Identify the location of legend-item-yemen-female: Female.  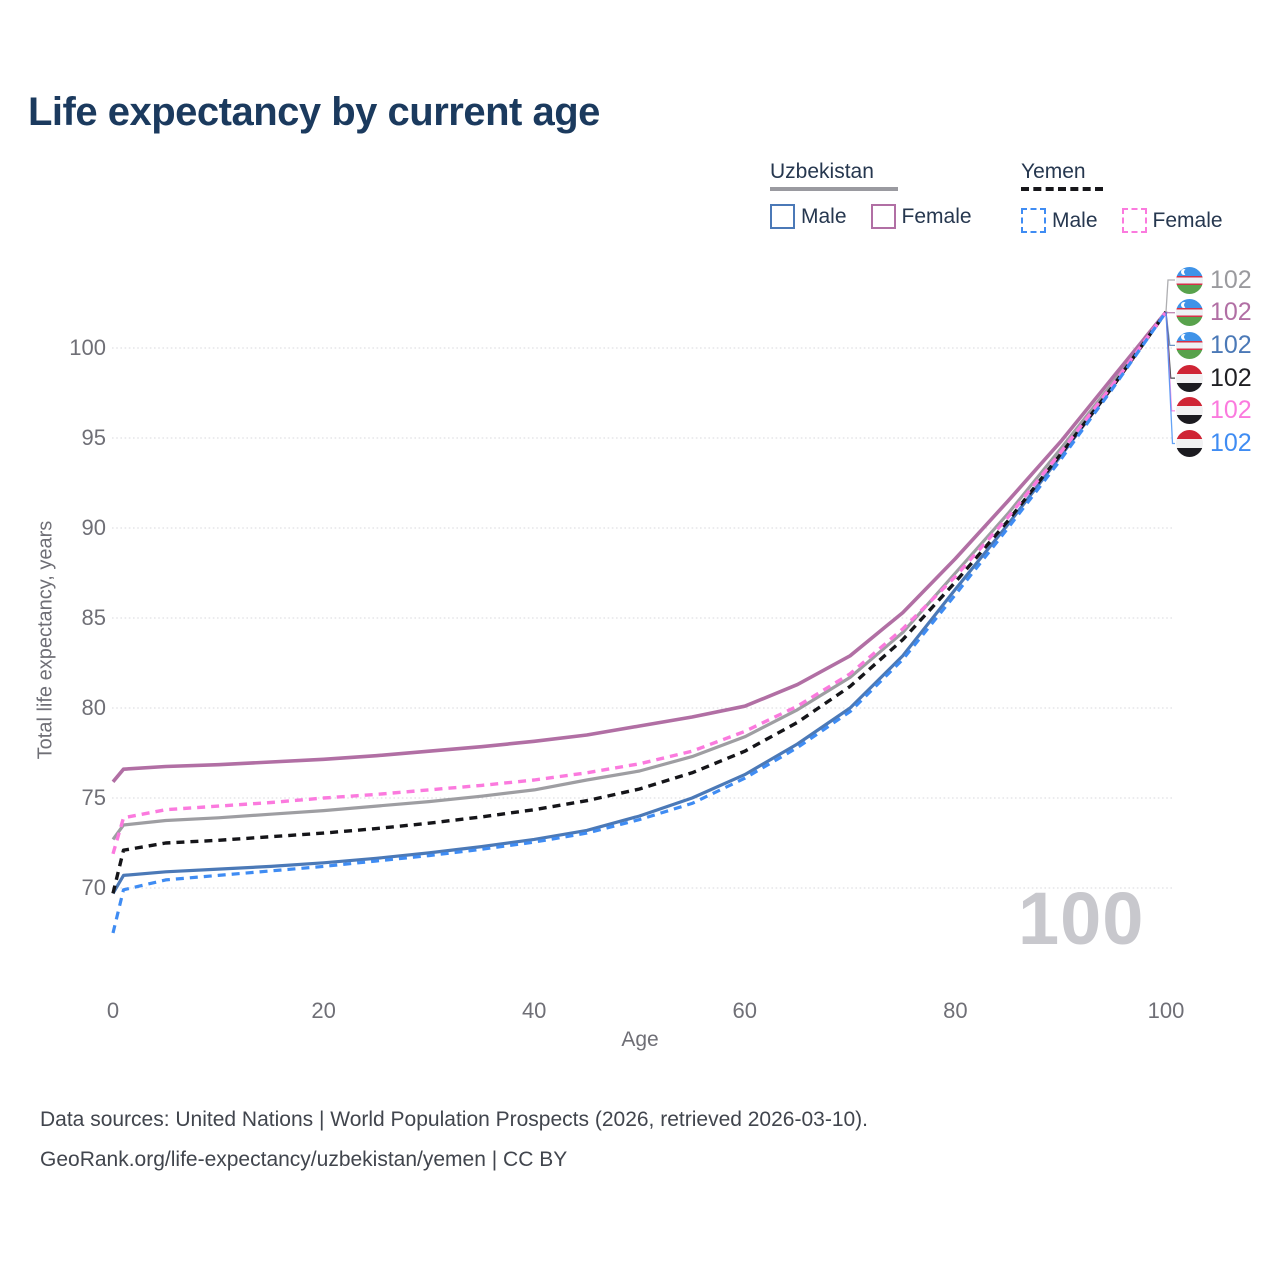
(1172, 220).